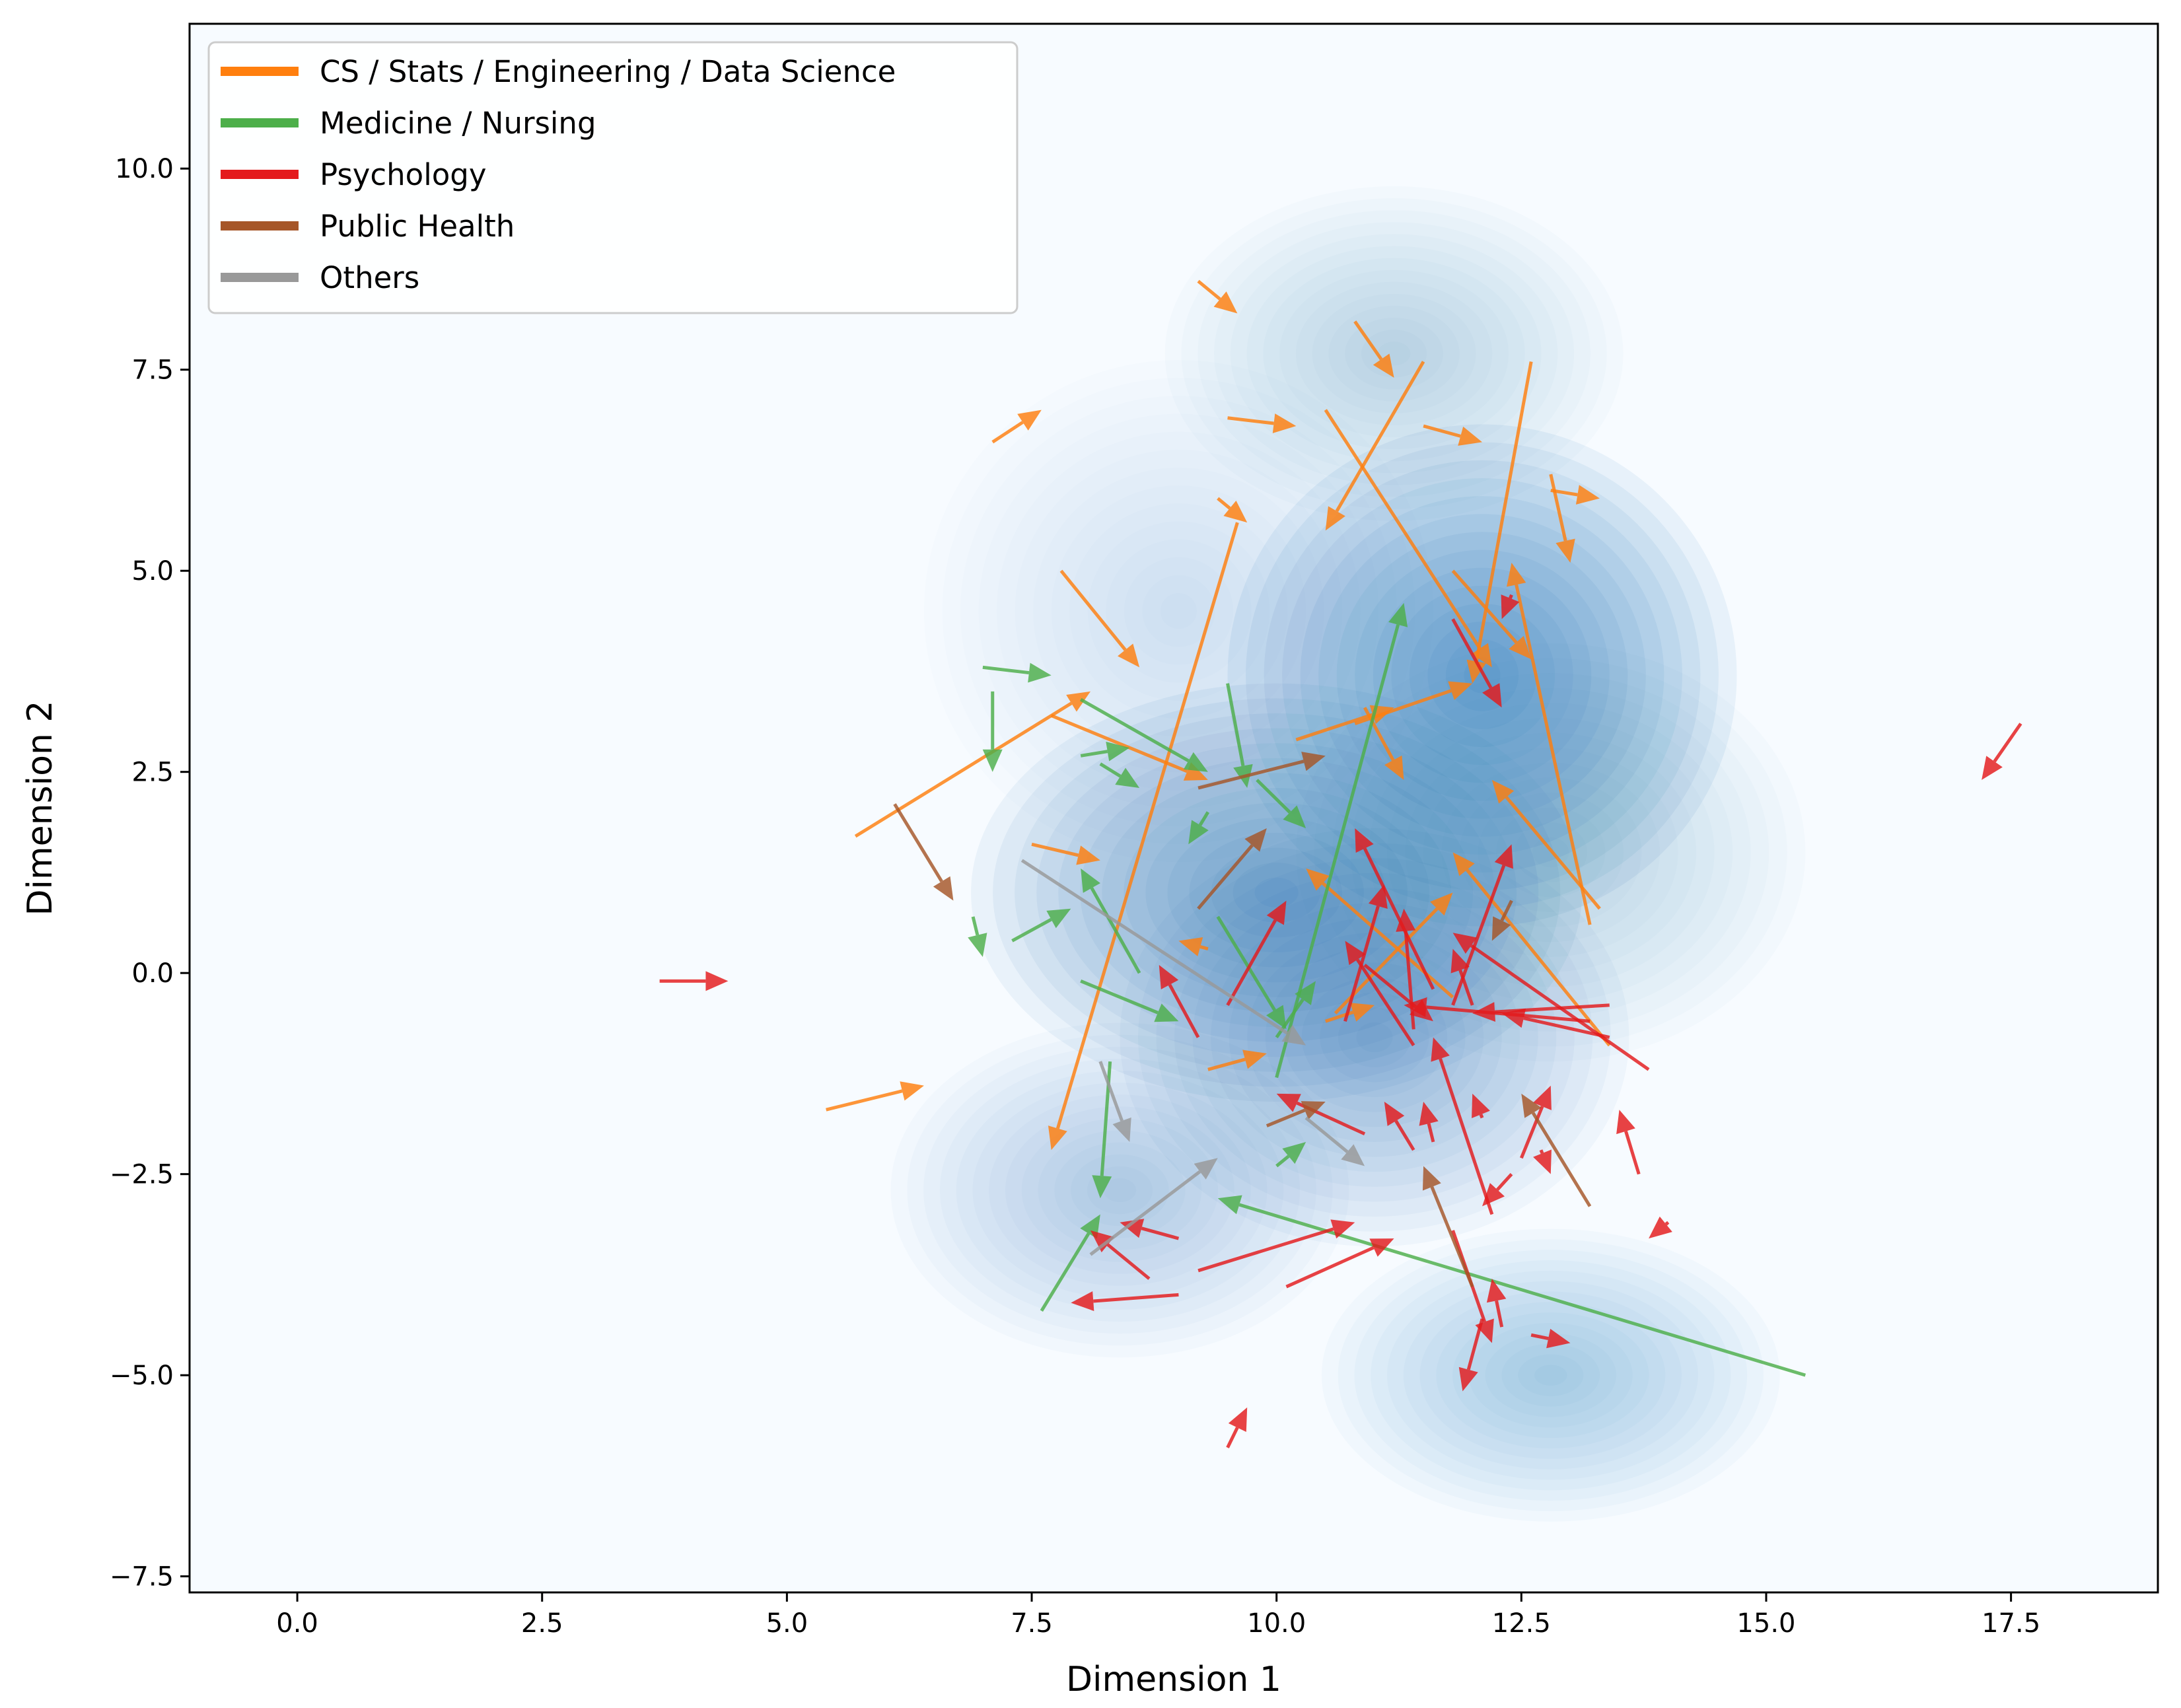 The height and width of the screenshot is (1708, 2181). I want to click on legend-label: Psychology, so click(403, 174).